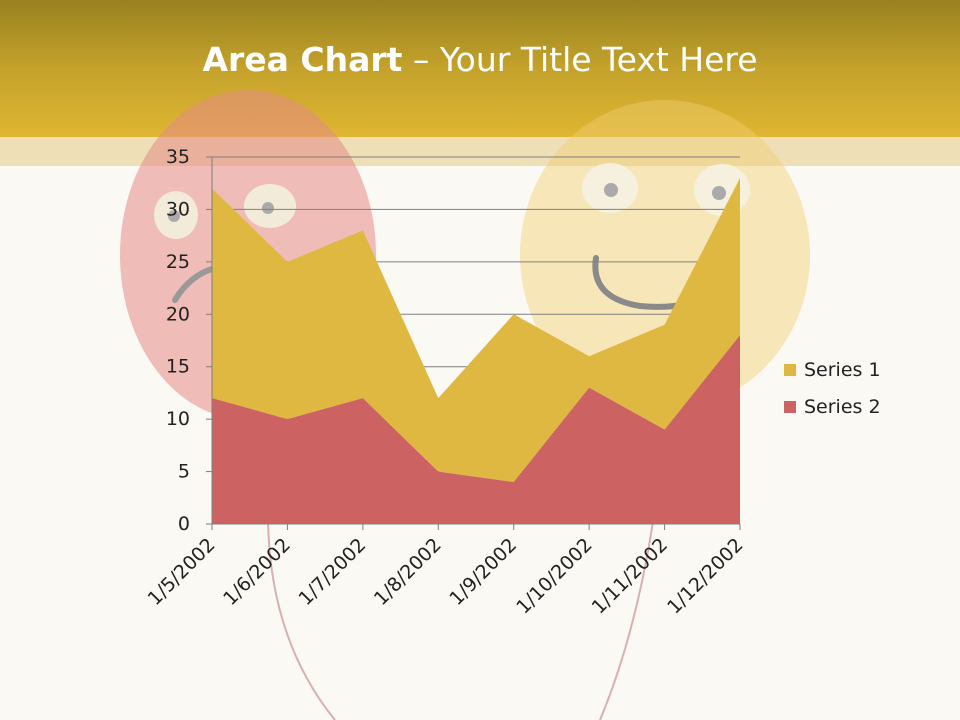  I want to click on legend: Series 1 Series 2, so click(832, 395).